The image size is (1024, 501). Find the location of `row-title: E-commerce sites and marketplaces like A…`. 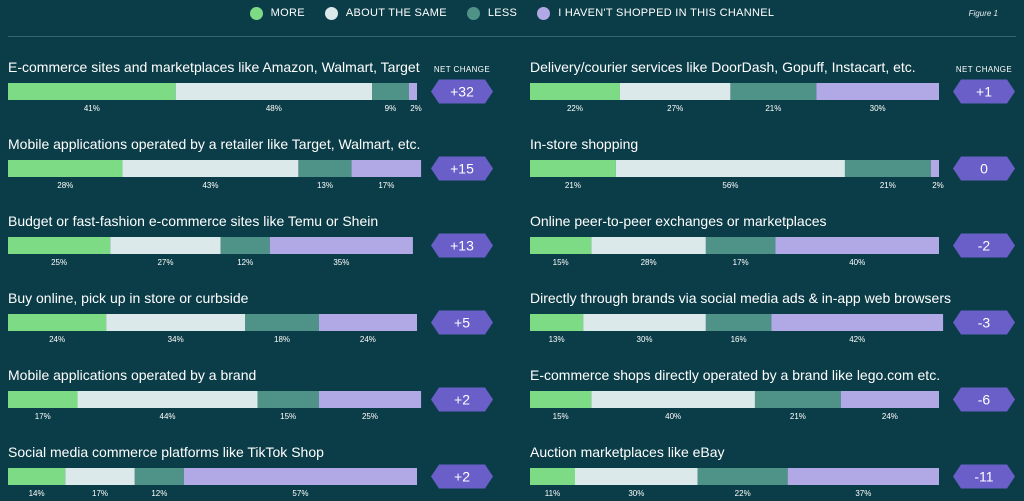

row-title: E-commerce sites and marketplaces like A… is located at coordinates (214, 67).